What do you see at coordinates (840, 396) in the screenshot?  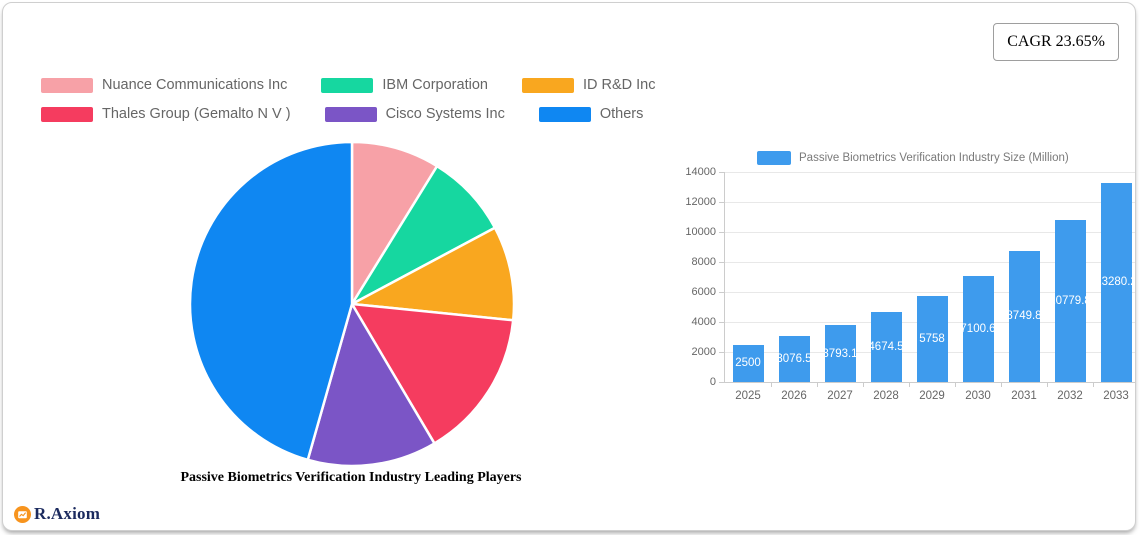 I see `x-axis-label: 2027` at bounding box center [840, 396].